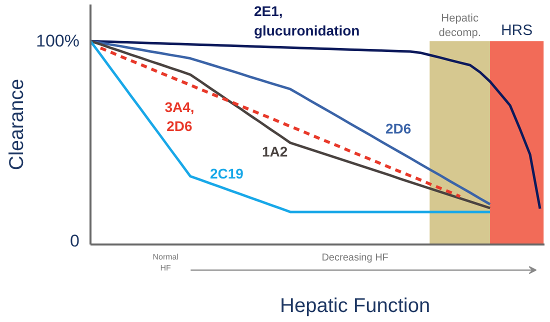 The height and width of the screenshot is (322, 550). I want to click on text: Decreasing HF, so click(355, 258).